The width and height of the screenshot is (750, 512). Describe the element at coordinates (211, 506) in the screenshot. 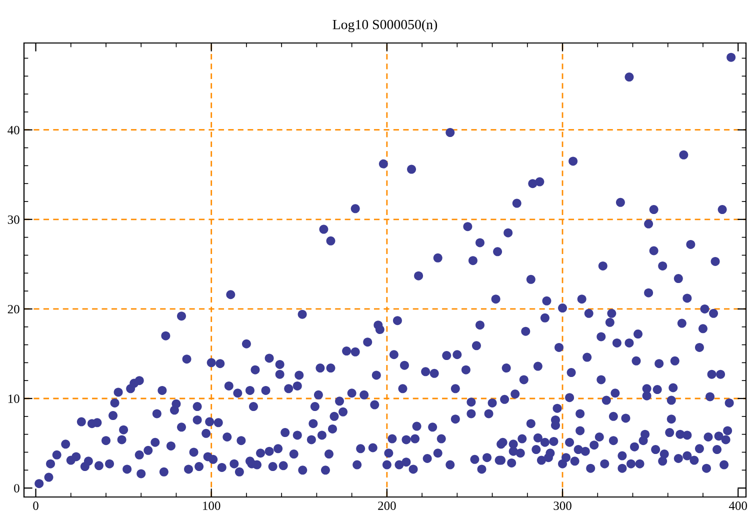

I see `x-tick-label: 100` at that location.